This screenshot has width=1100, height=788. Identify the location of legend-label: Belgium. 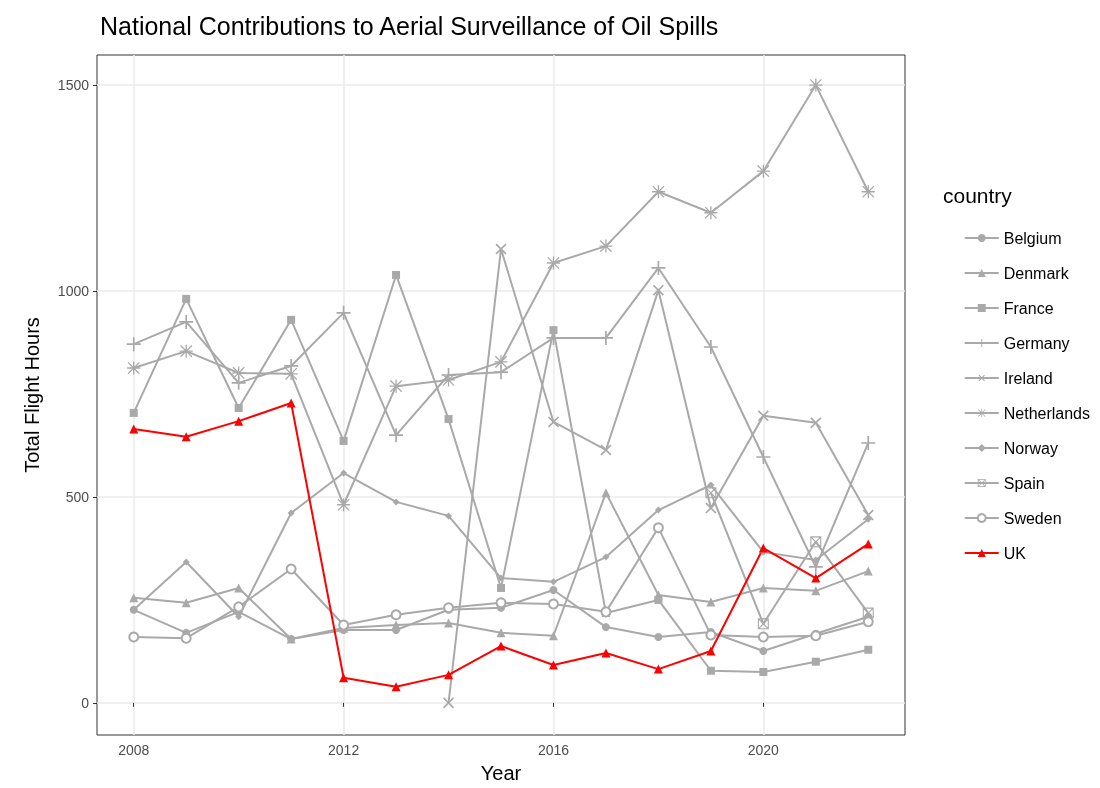
(1032, 238).